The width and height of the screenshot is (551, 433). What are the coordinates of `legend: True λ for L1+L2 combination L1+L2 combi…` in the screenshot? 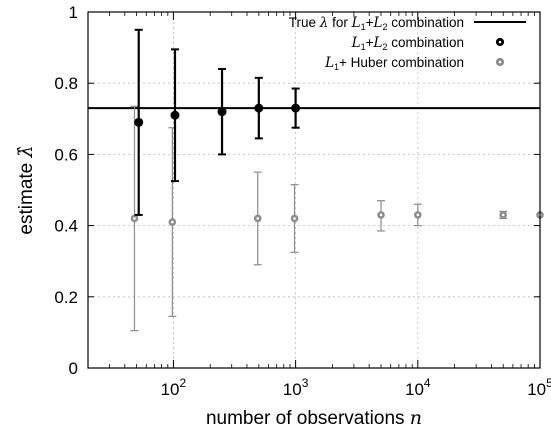 It's located at (407, 43).